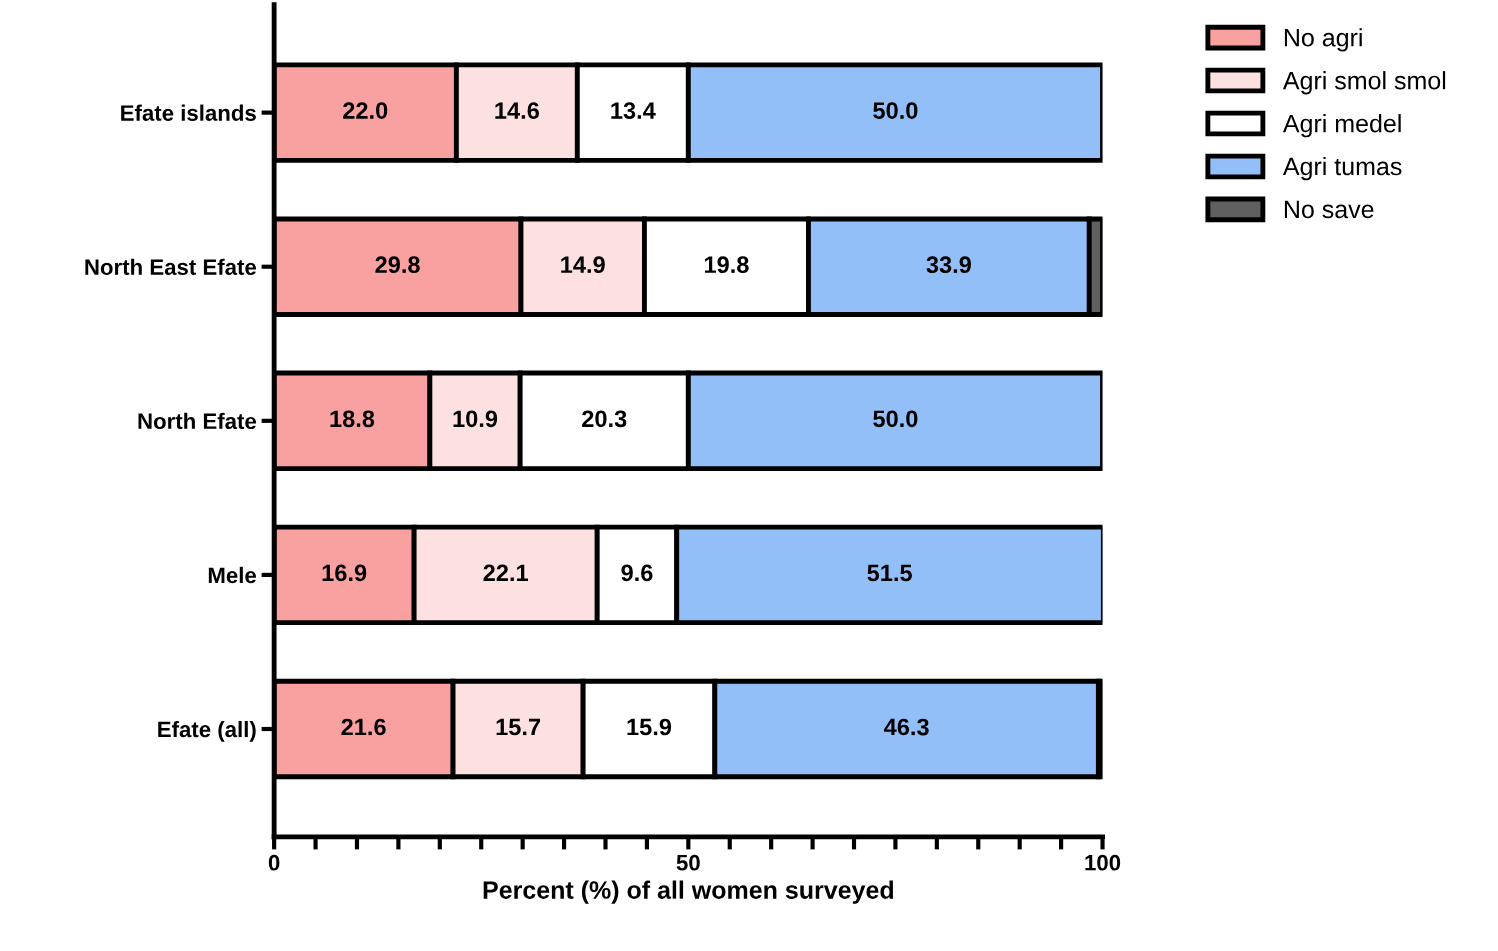 This screenshot has height=951, width=1498. What do you see at coordinates (633, 110) in the screenshot?
I see `data-label: 13.4` at bounding box center [633, 110].